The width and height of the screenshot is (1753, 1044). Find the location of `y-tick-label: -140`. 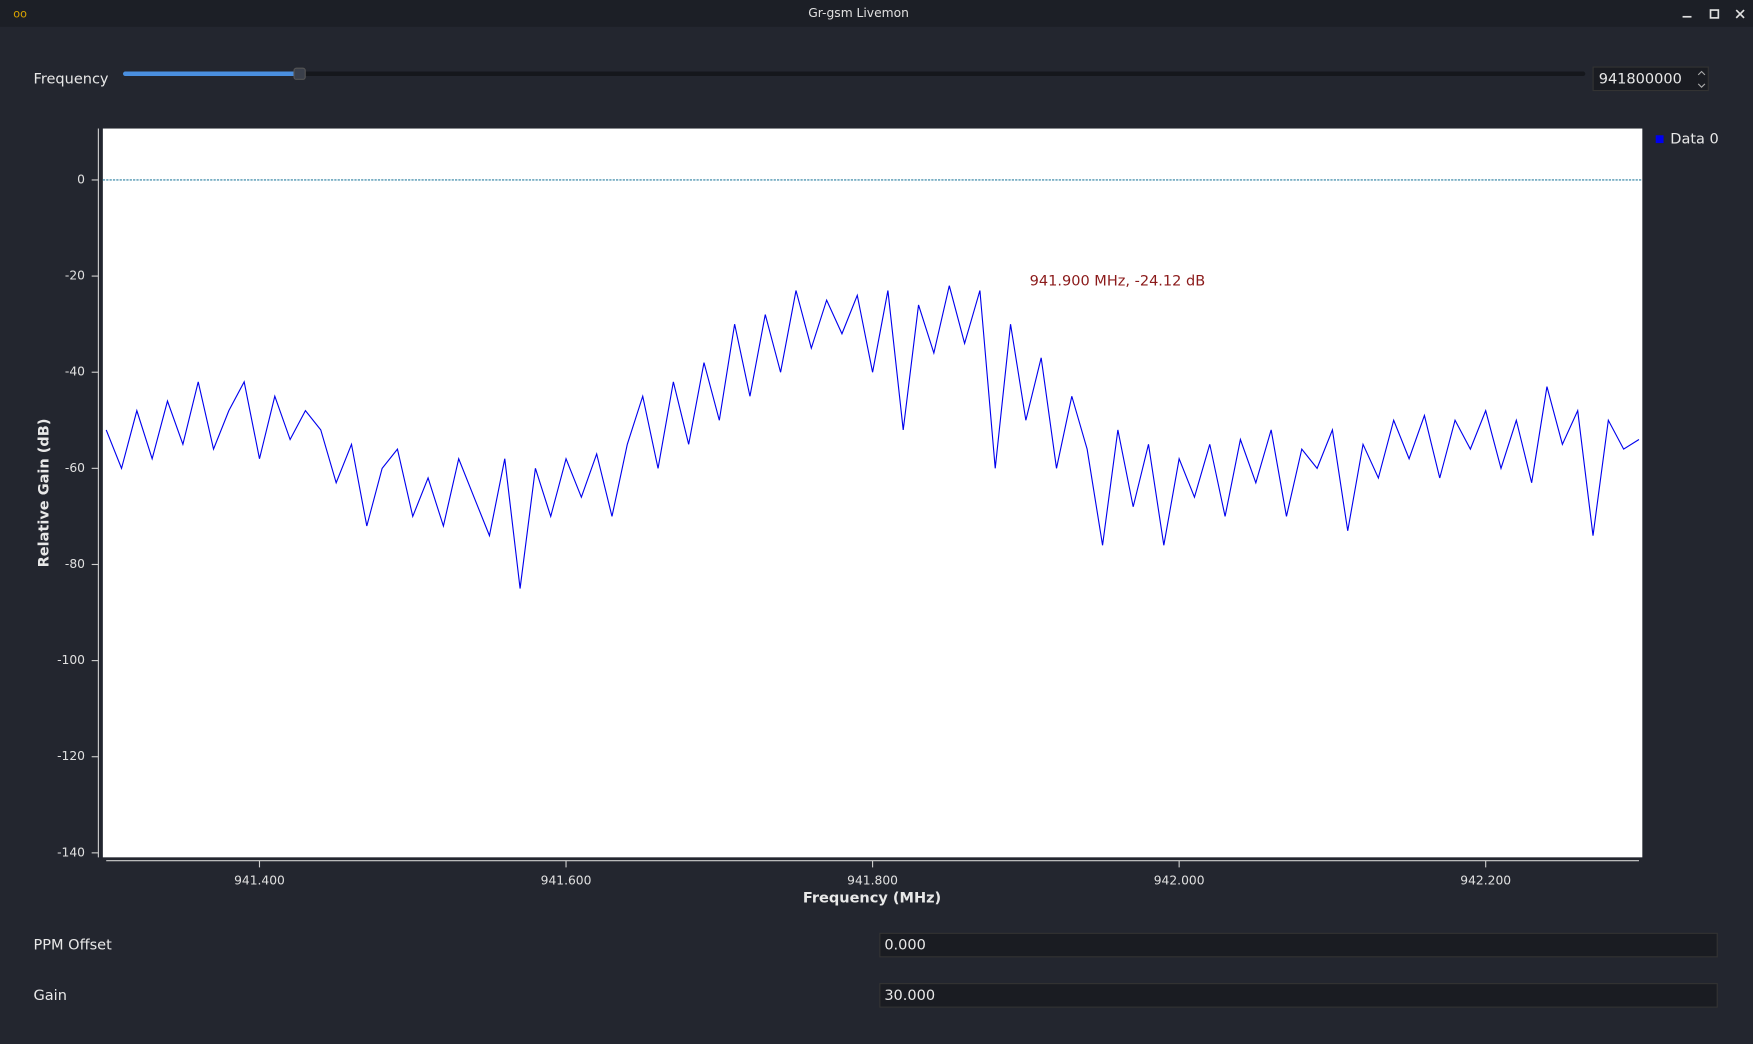

y-tick-label: -140 is located at coordinates (71, 852).